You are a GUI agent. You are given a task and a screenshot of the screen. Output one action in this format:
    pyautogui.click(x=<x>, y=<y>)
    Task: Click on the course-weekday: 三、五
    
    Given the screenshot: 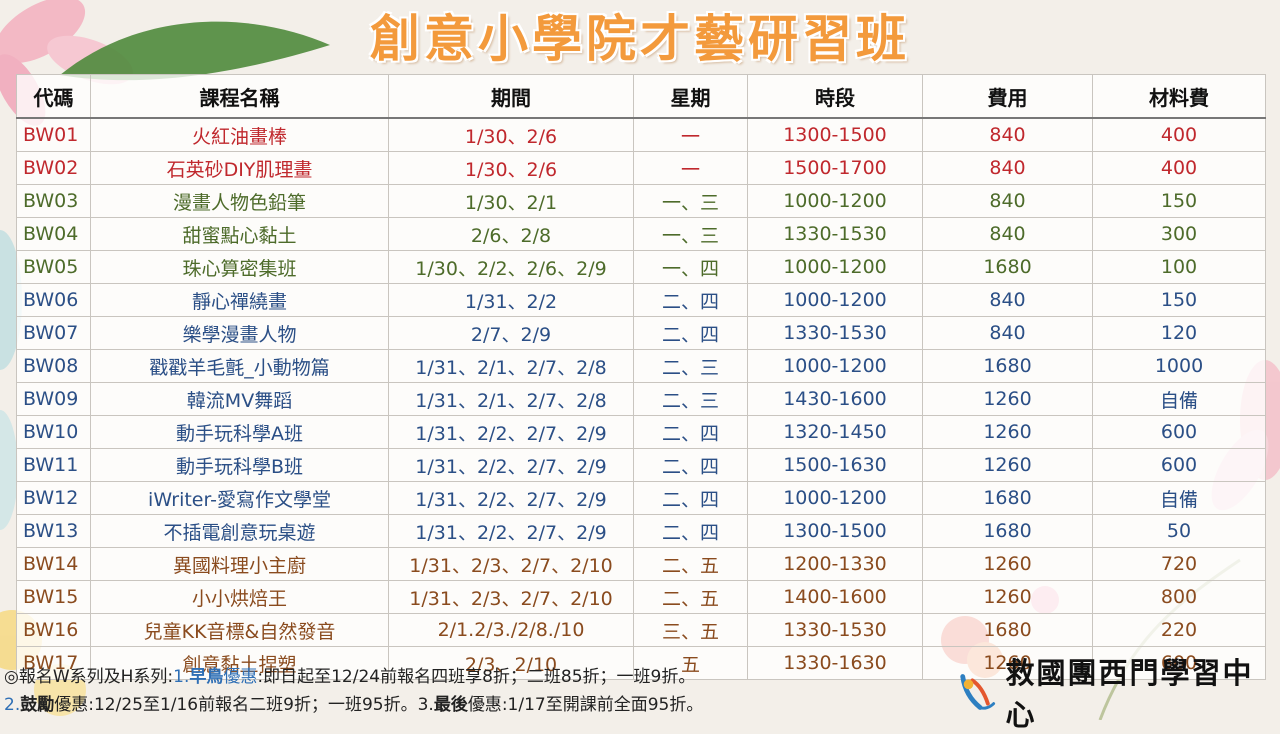 What is the action you would take?
    pyautogui.click(x=690, y=630)
    